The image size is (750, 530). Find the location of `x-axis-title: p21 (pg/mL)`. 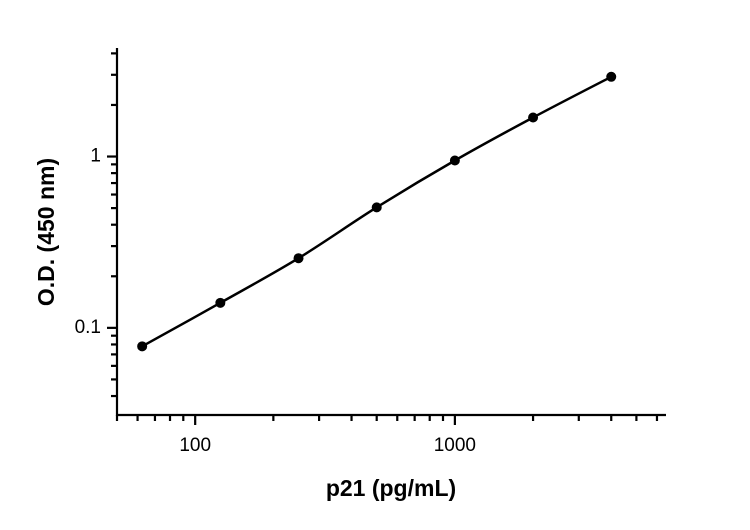

x-axis-title: p21 (pg/mL) is located at coordinates (391, 488).